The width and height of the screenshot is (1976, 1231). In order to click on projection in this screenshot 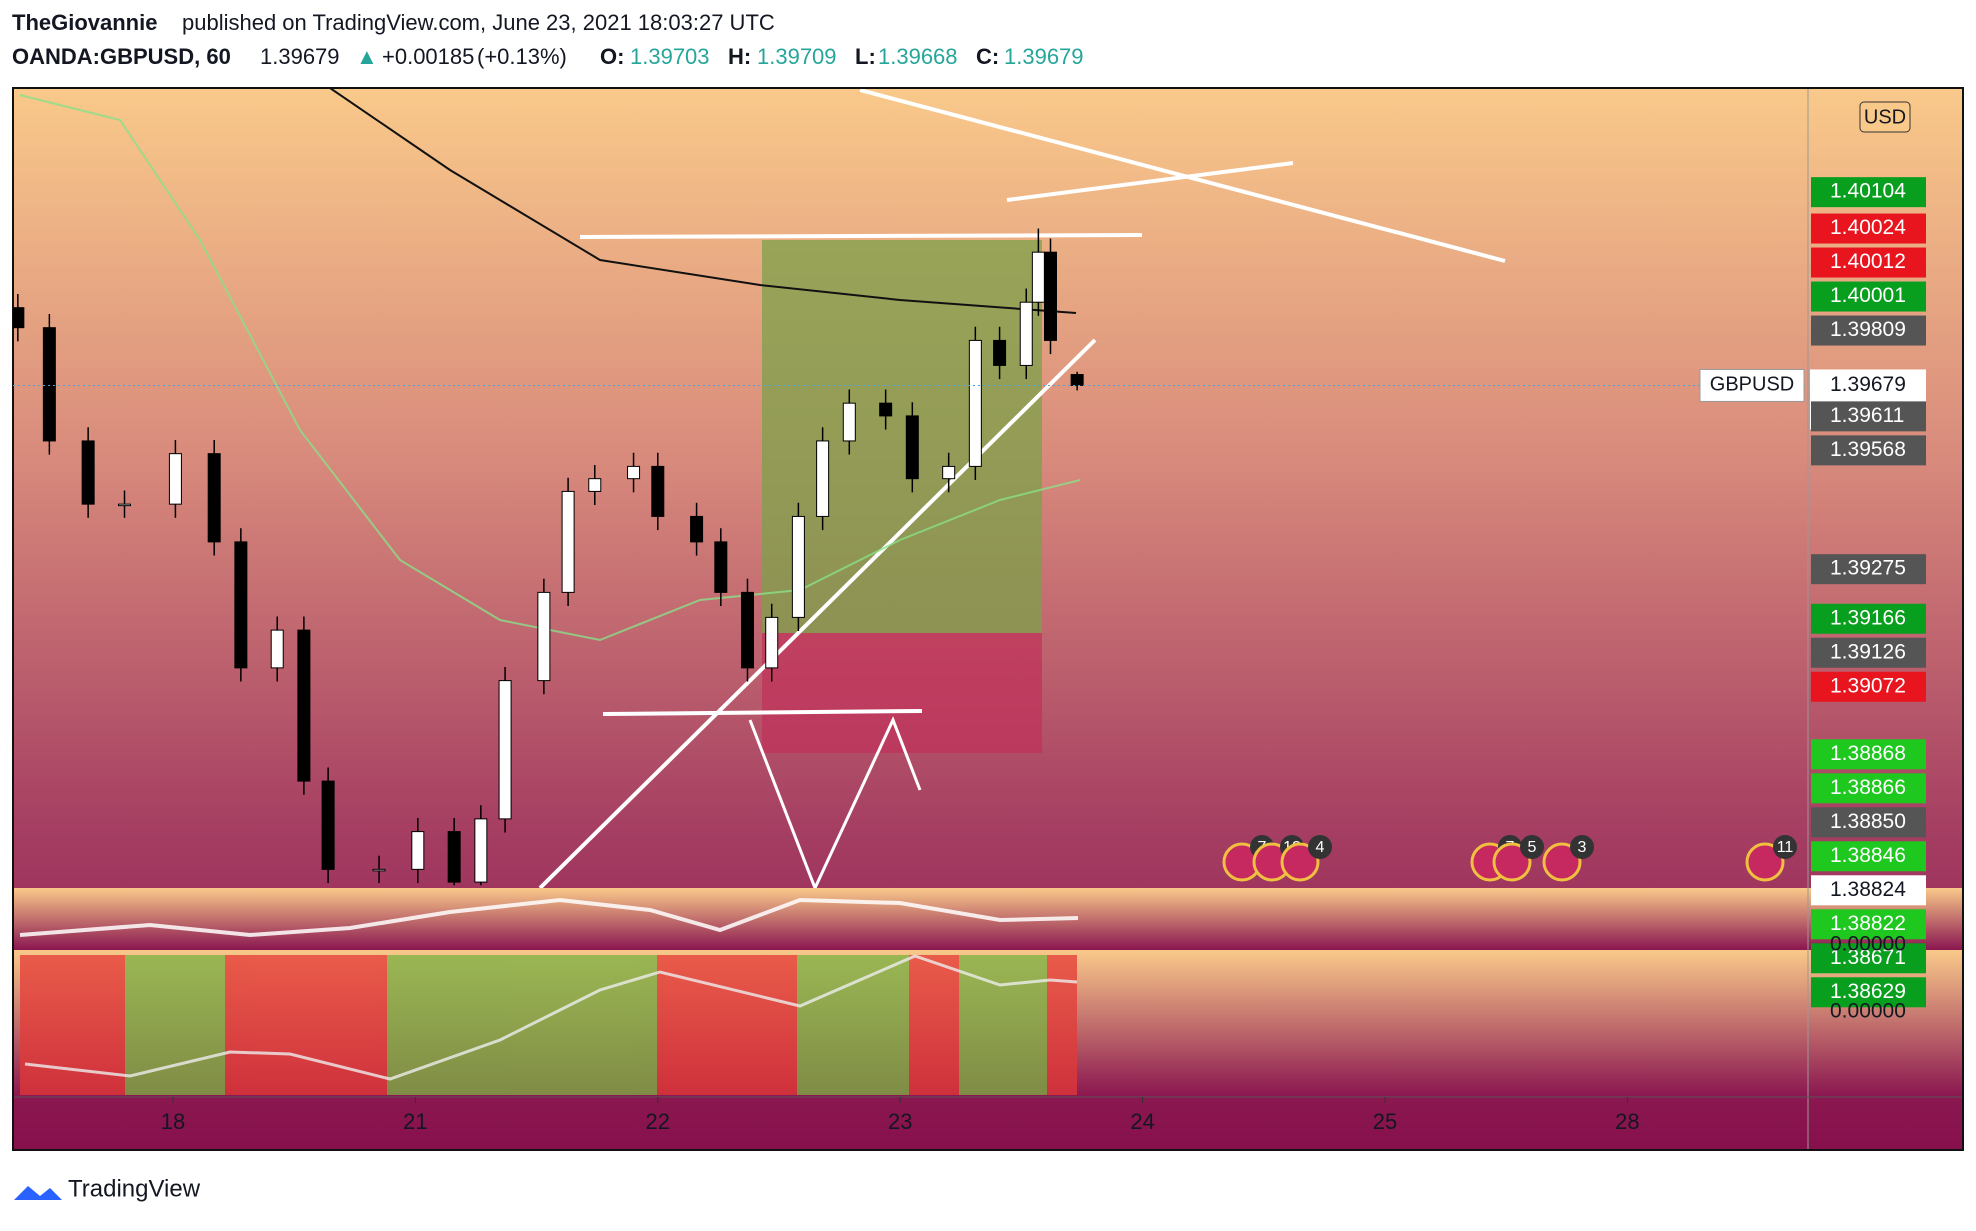, I will do `click(835, 802)`.